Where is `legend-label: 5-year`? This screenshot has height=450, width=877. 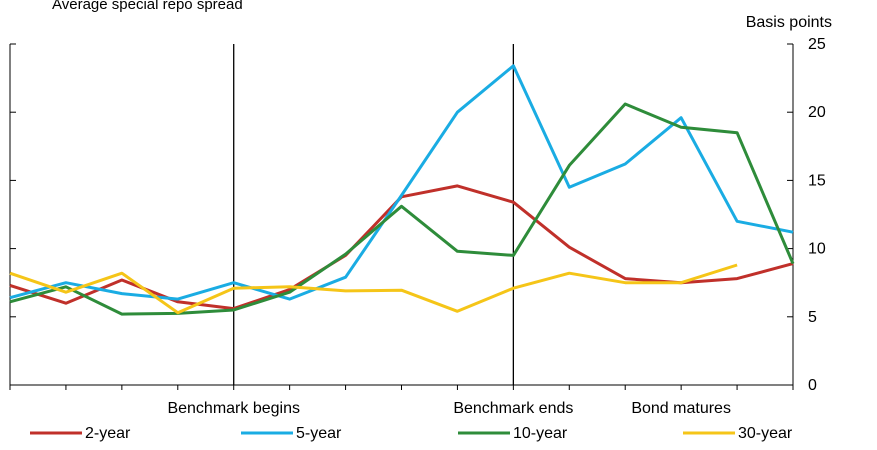
legend-label: 5-year is located at coordinates (319, 433).